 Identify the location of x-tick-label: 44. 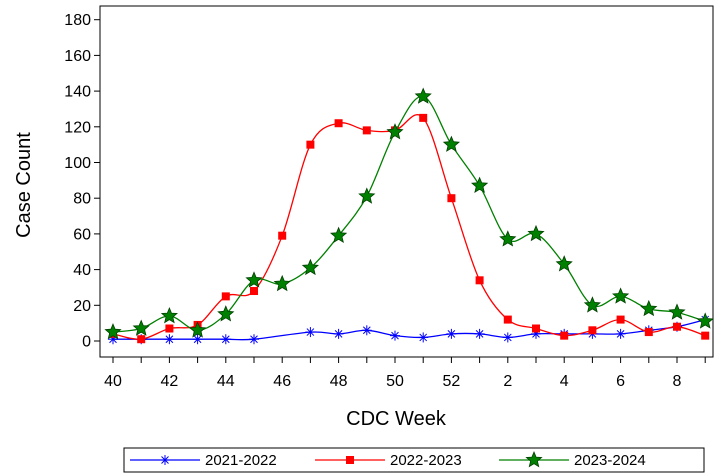
(226, 381).